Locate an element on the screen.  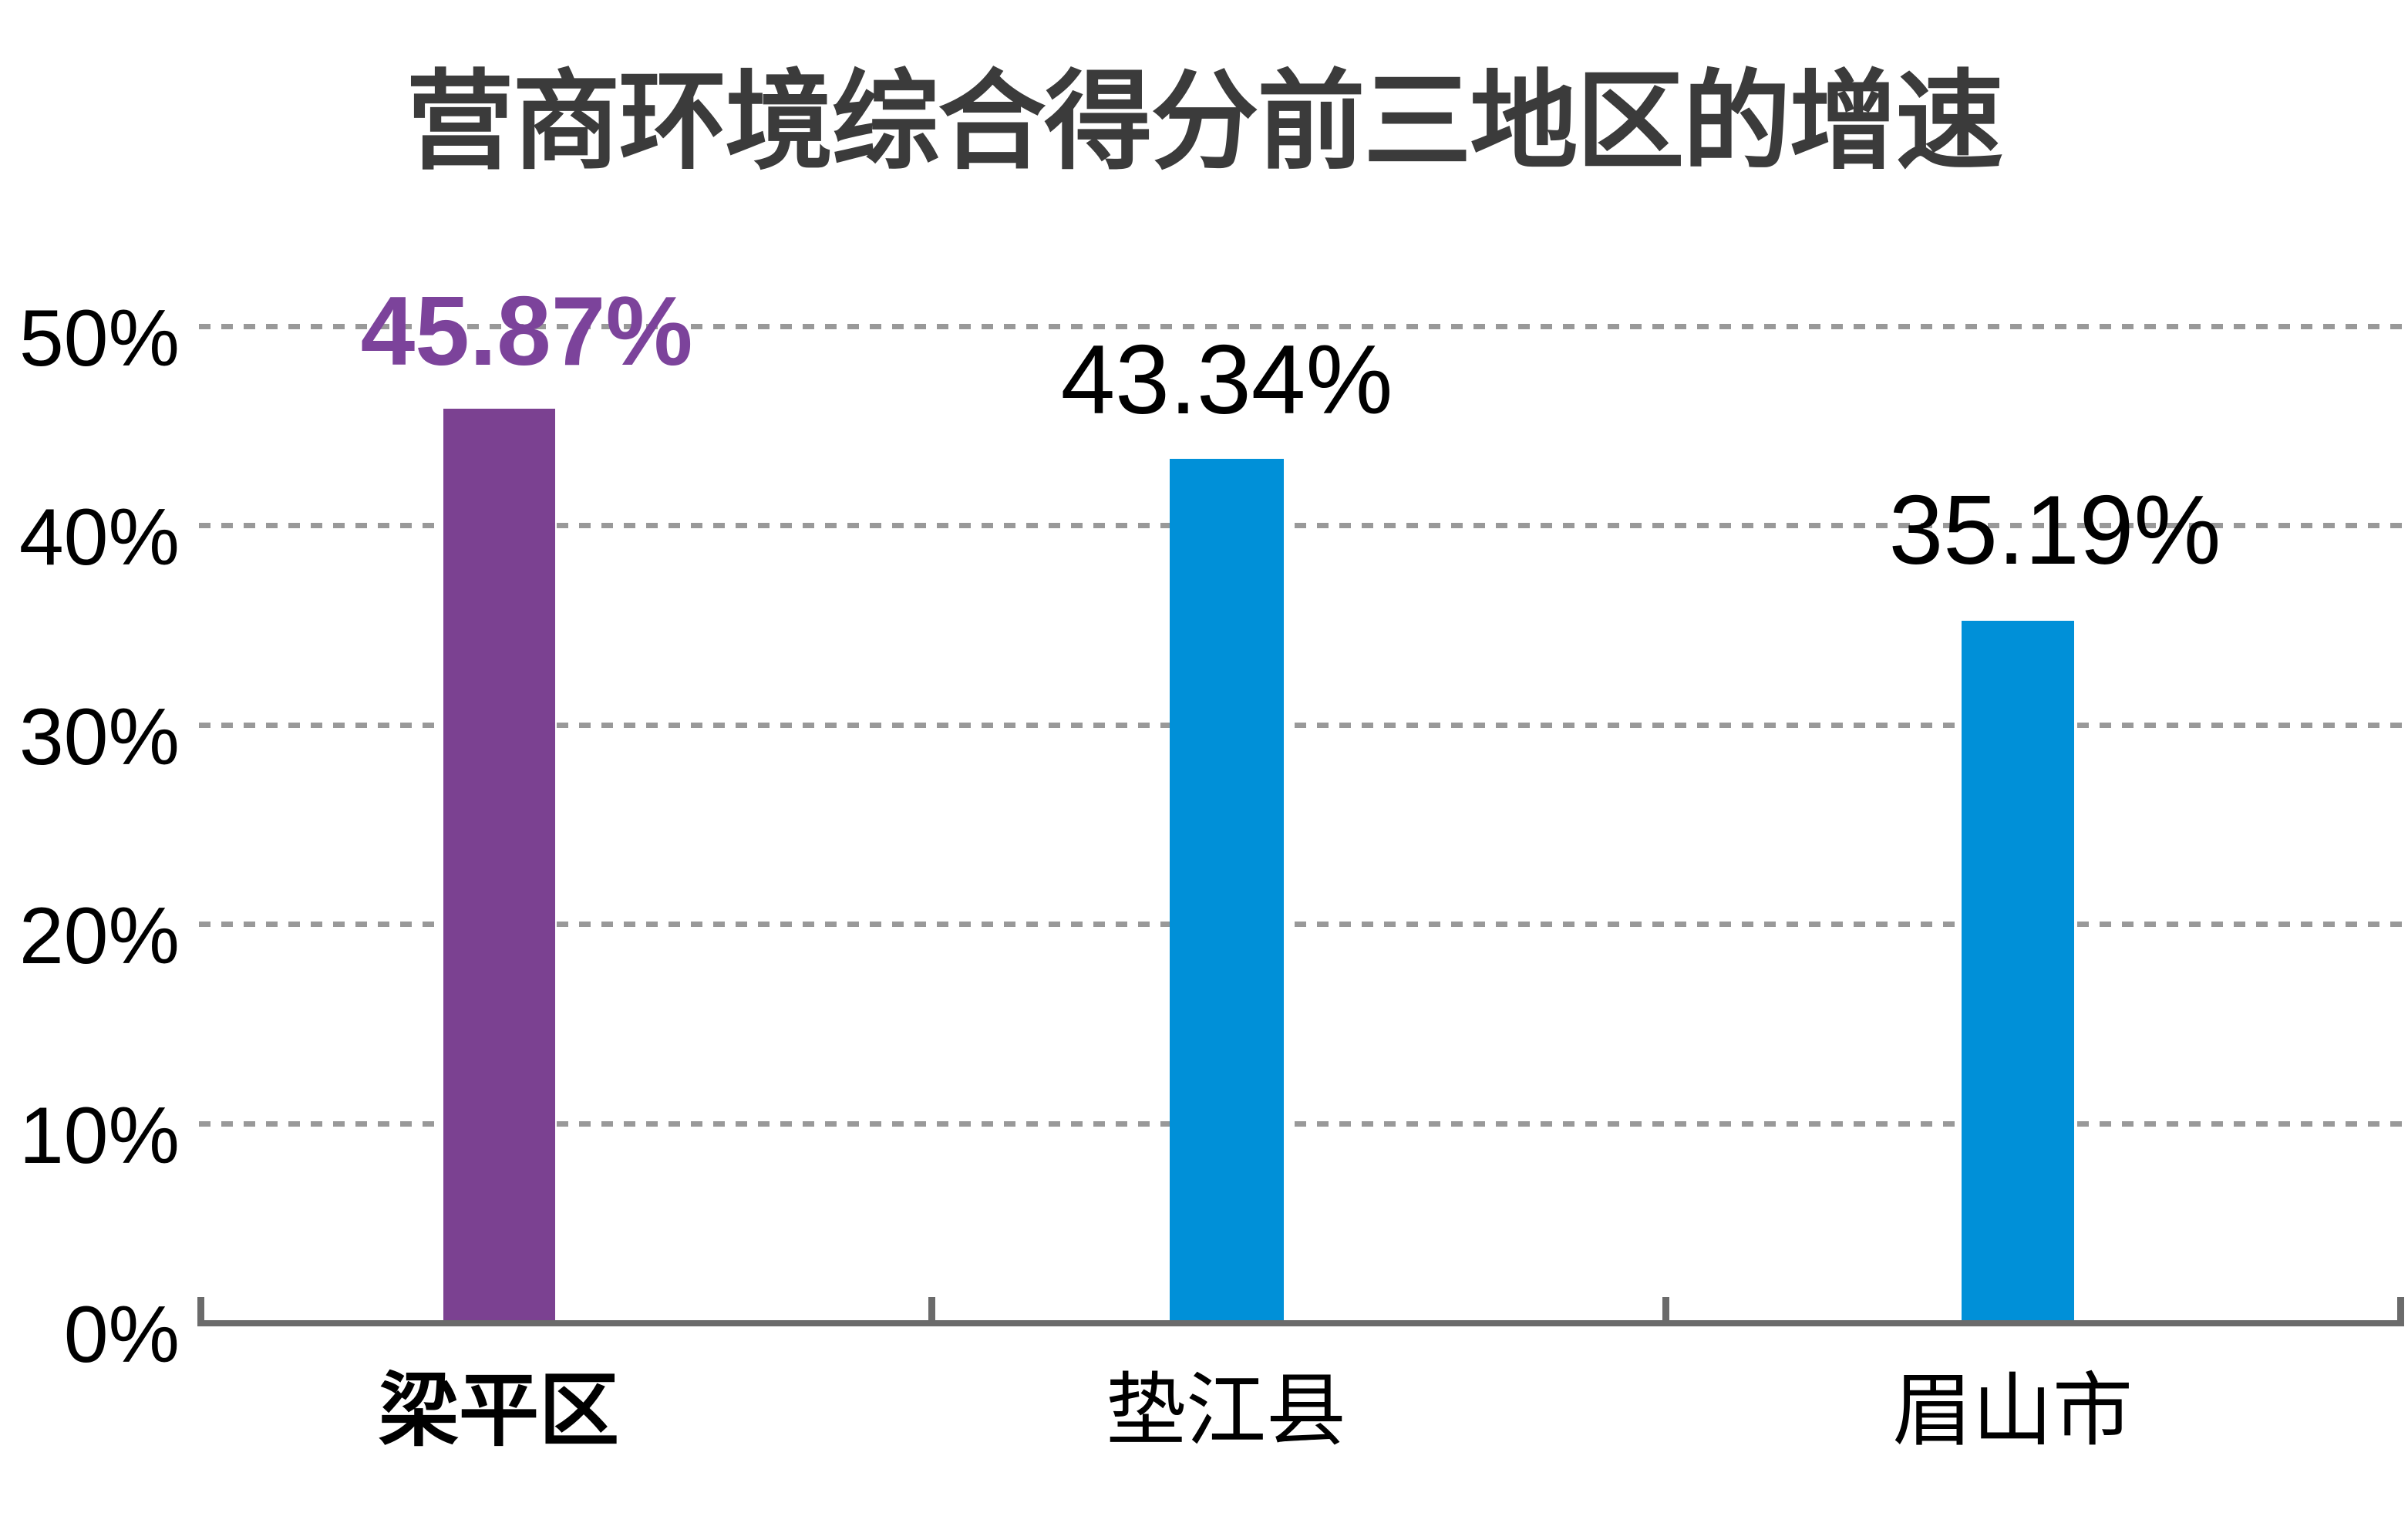
gridline-20pct is located at coordinates (1301, 924).